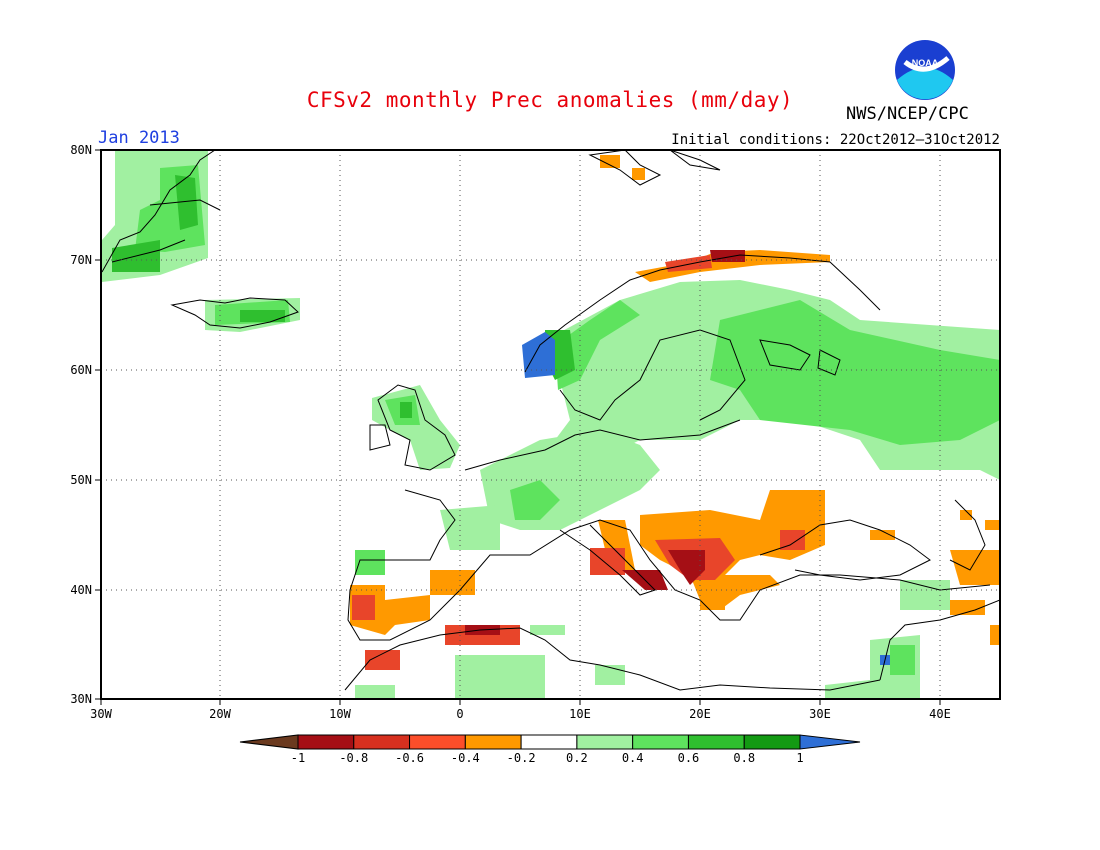  Describe the element at coordinates (712, 600) in the screenshot. I see `anomaly-greece-weak` at that location.